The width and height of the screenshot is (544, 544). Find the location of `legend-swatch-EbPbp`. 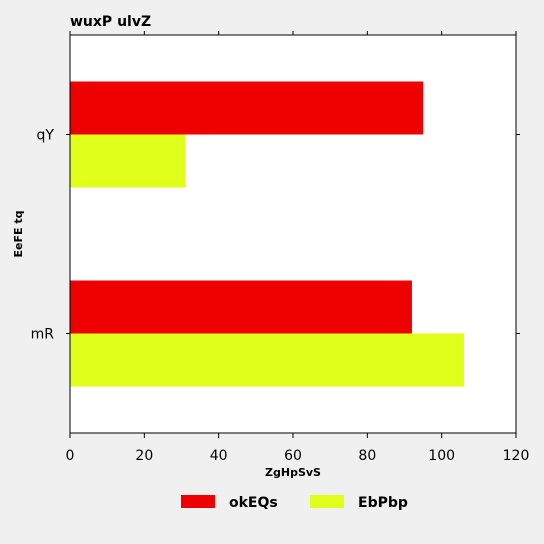

legend-swatch-EbPbp is located at coordinates (327, 501).